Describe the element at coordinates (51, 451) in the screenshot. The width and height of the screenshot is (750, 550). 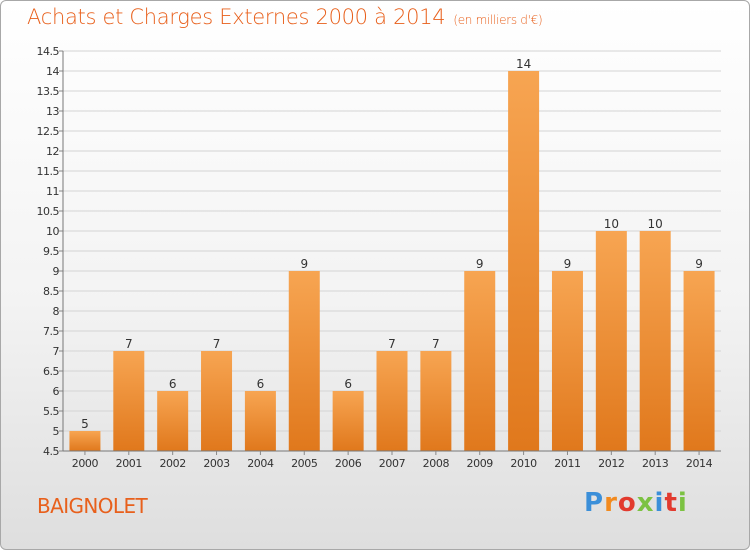
I see `y-tick-label: 4.5` at that location.